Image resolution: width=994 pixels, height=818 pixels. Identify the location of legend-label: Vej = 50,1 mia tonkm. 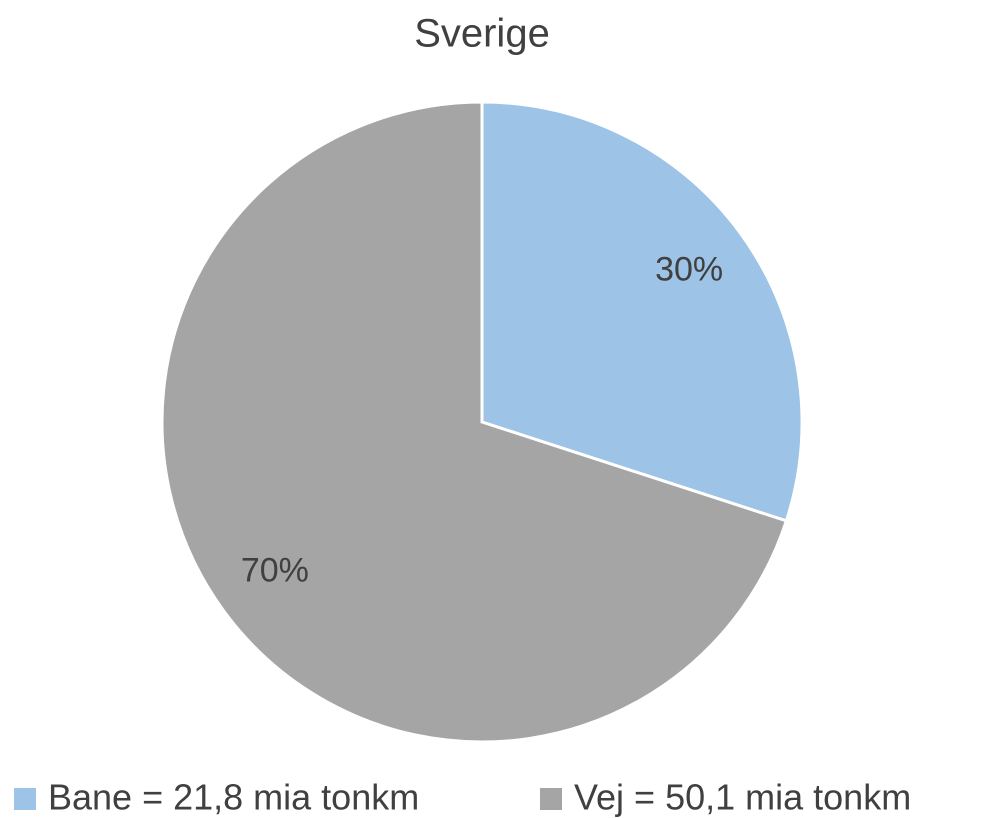
(742, 797).